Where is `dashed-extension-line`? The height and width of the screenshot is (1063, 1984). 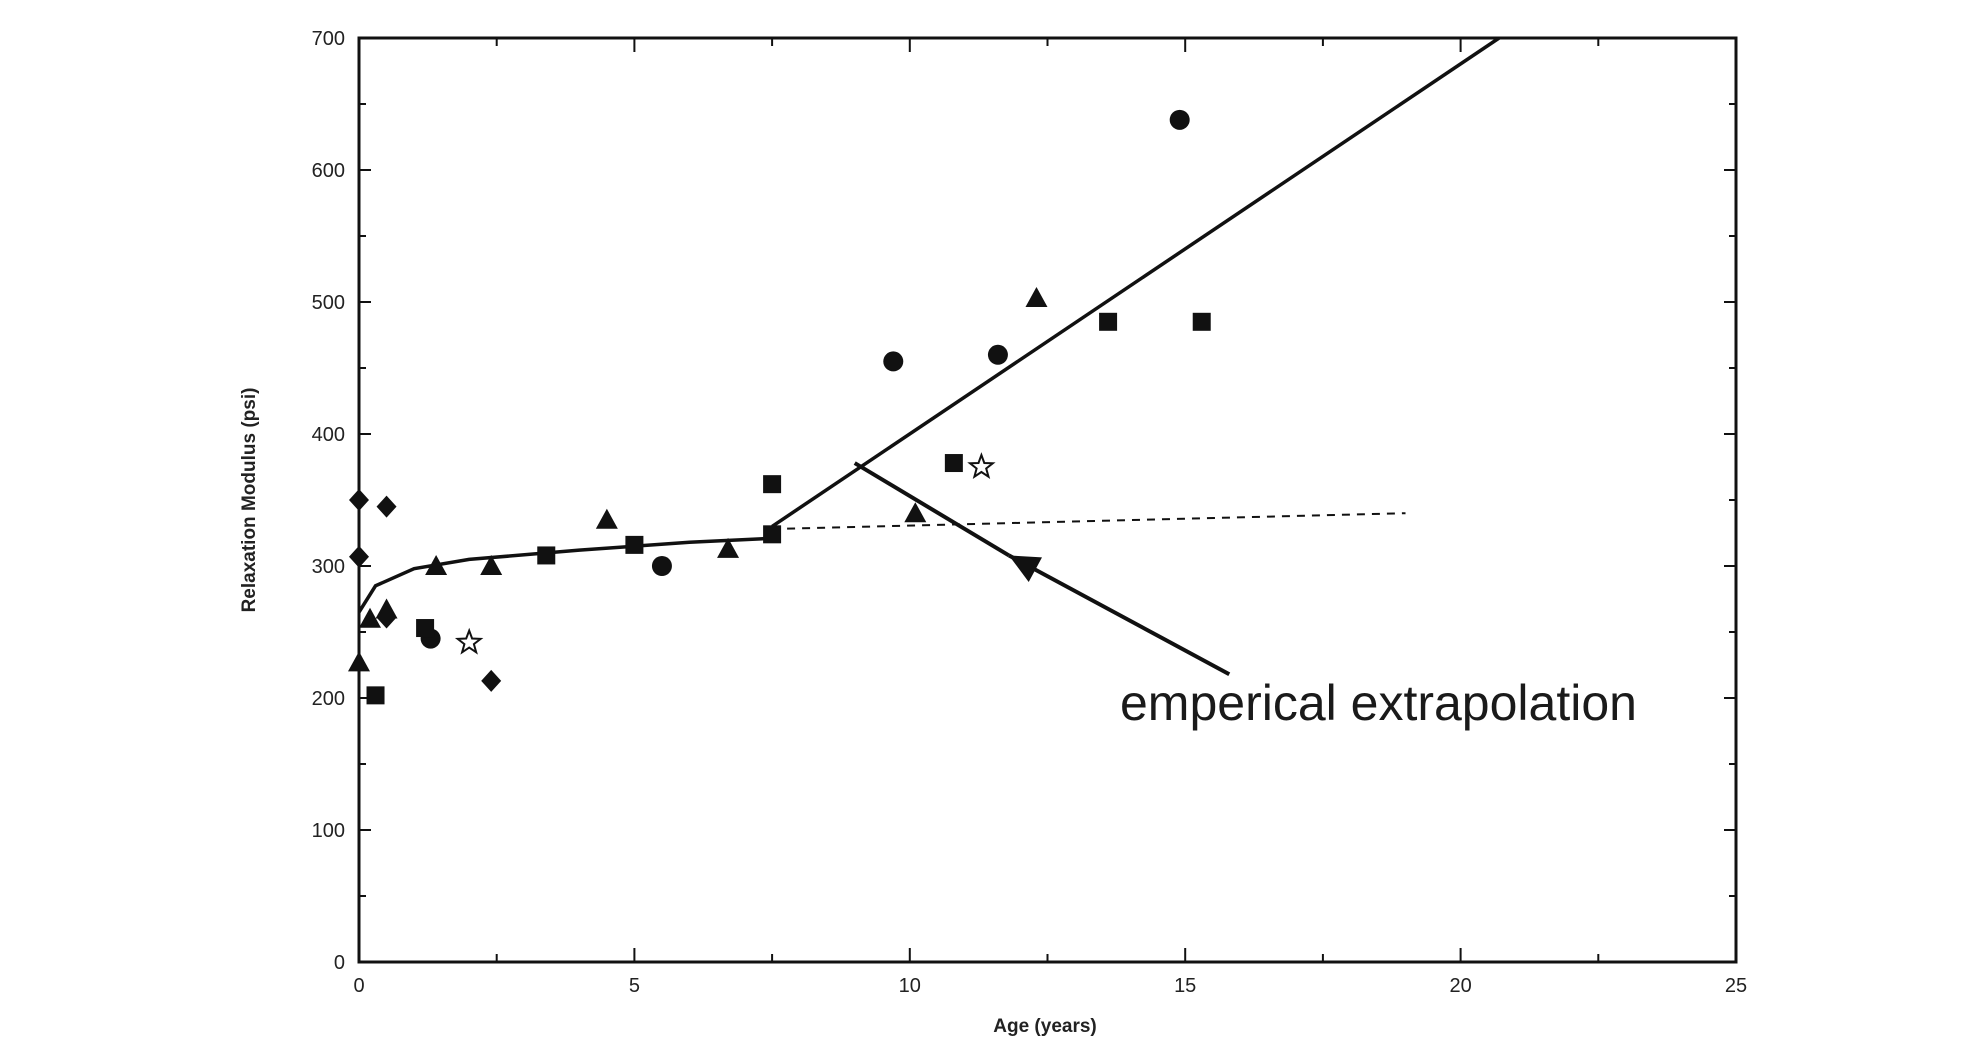 dashed-extension-line is located at coordinates (1089, 521).